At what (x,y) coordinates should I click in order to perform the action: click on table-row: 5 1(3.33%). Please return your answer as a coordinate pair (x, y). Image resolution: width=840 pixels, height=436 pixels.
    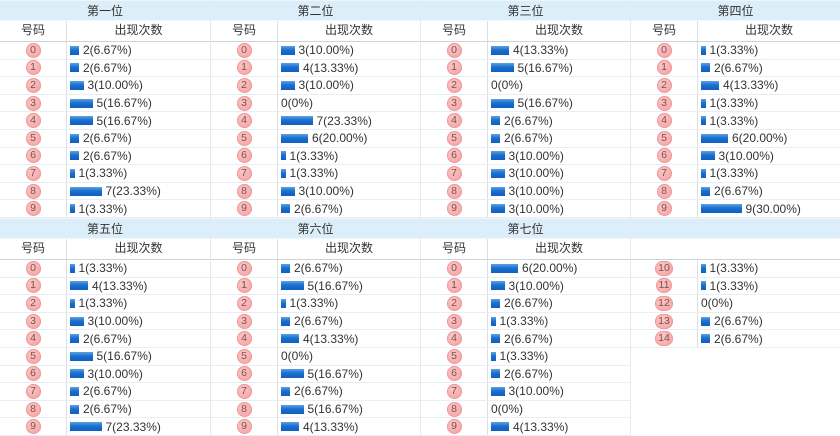
    Looking at the image, I should click on (525, 356).